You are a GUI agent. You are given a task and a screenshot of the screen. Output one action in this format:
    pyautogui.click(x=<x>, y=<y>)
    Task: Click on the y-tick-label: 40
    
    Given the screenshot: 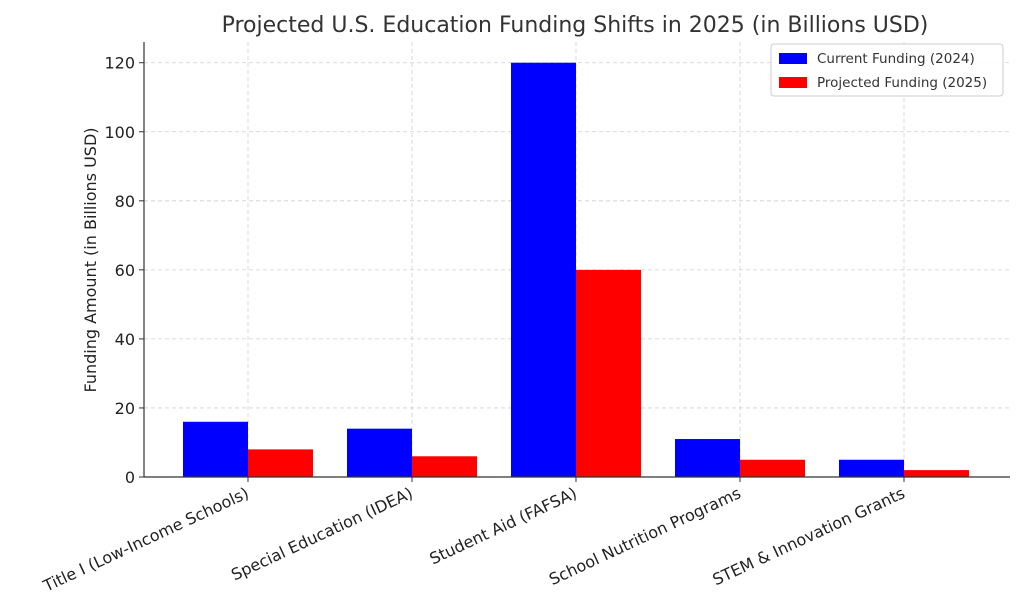 What is the action you would take?
    pyautogui.click(x=125, y=339)
    